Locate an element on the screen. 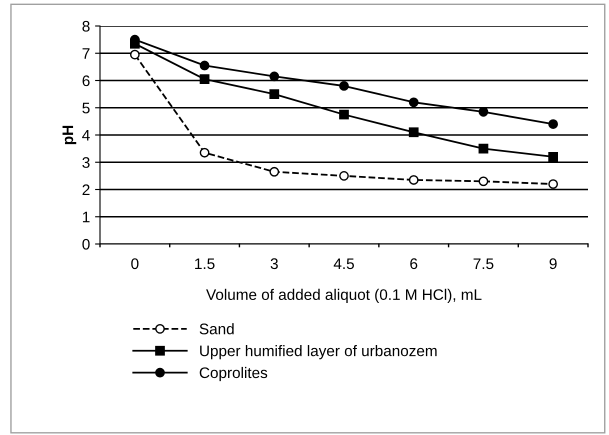 The image size is (609, 435). y-tick-label: 7 is located at coordinates (86, 53).